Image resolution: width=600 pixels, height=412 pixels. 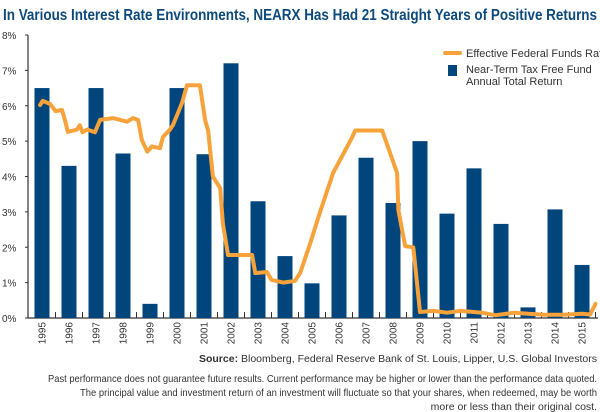 What do you see at coordinates (218, 359) in the screenshot?
I see `source-label: Source:` at bounding box center [218, 359].